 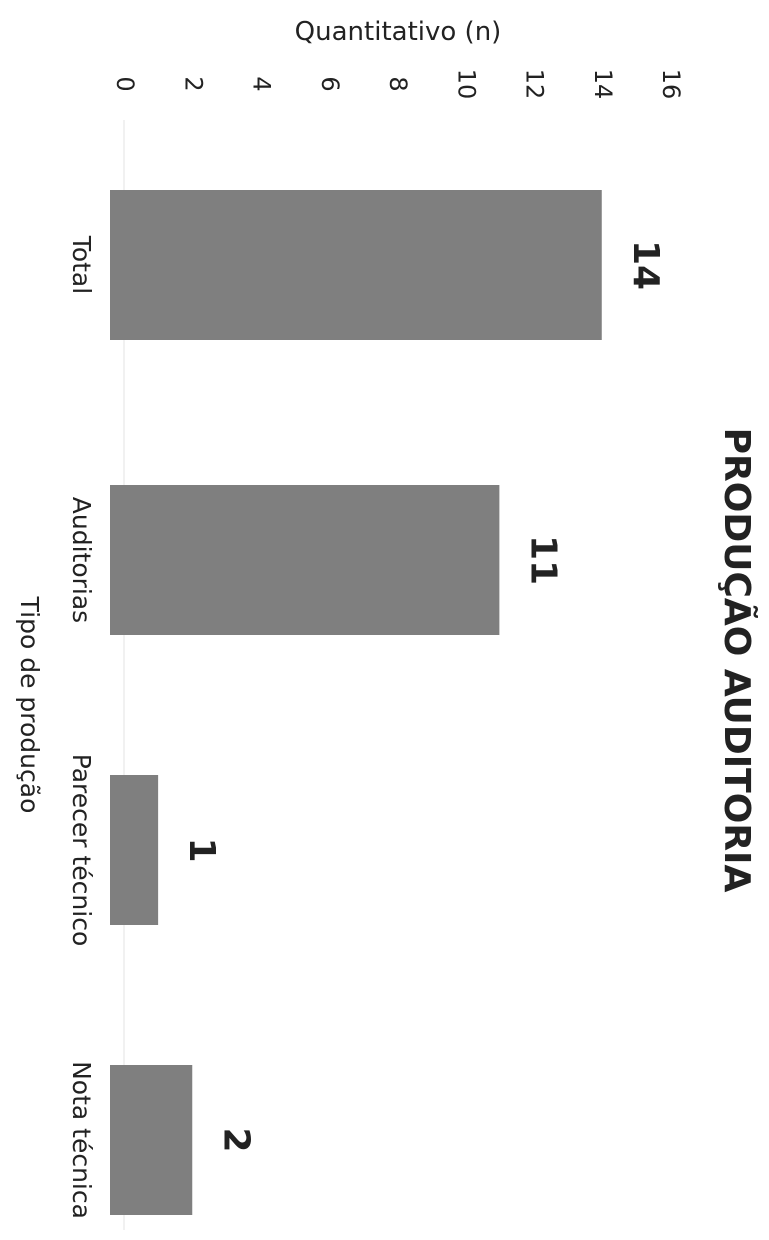 What do you see at coordinates (81, 850) in the screenshot?
I see `category-label: Parecer técnico` at bounding box center [81, 850].